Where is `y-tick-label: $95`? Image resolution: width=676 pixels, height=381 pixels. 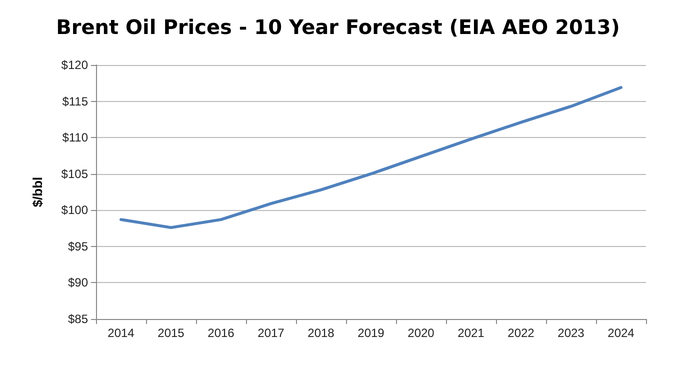 y-tick-label: $95 is located at coordinates (78, 246).